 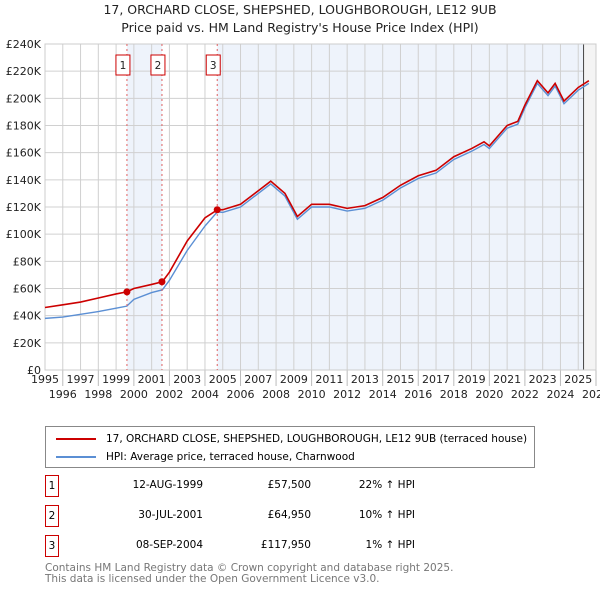 What do you see at coordinates (134, 394) in the screenshot?
I see `x-tick-label: 2000` at bounding box center [134, 394].